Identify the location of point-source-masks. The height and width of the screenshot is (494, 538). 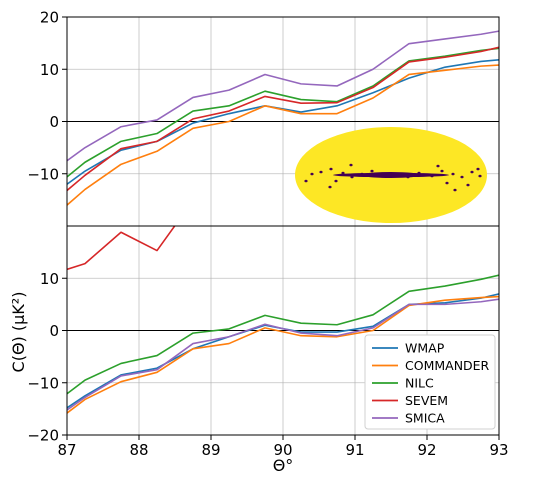
(393, 177).